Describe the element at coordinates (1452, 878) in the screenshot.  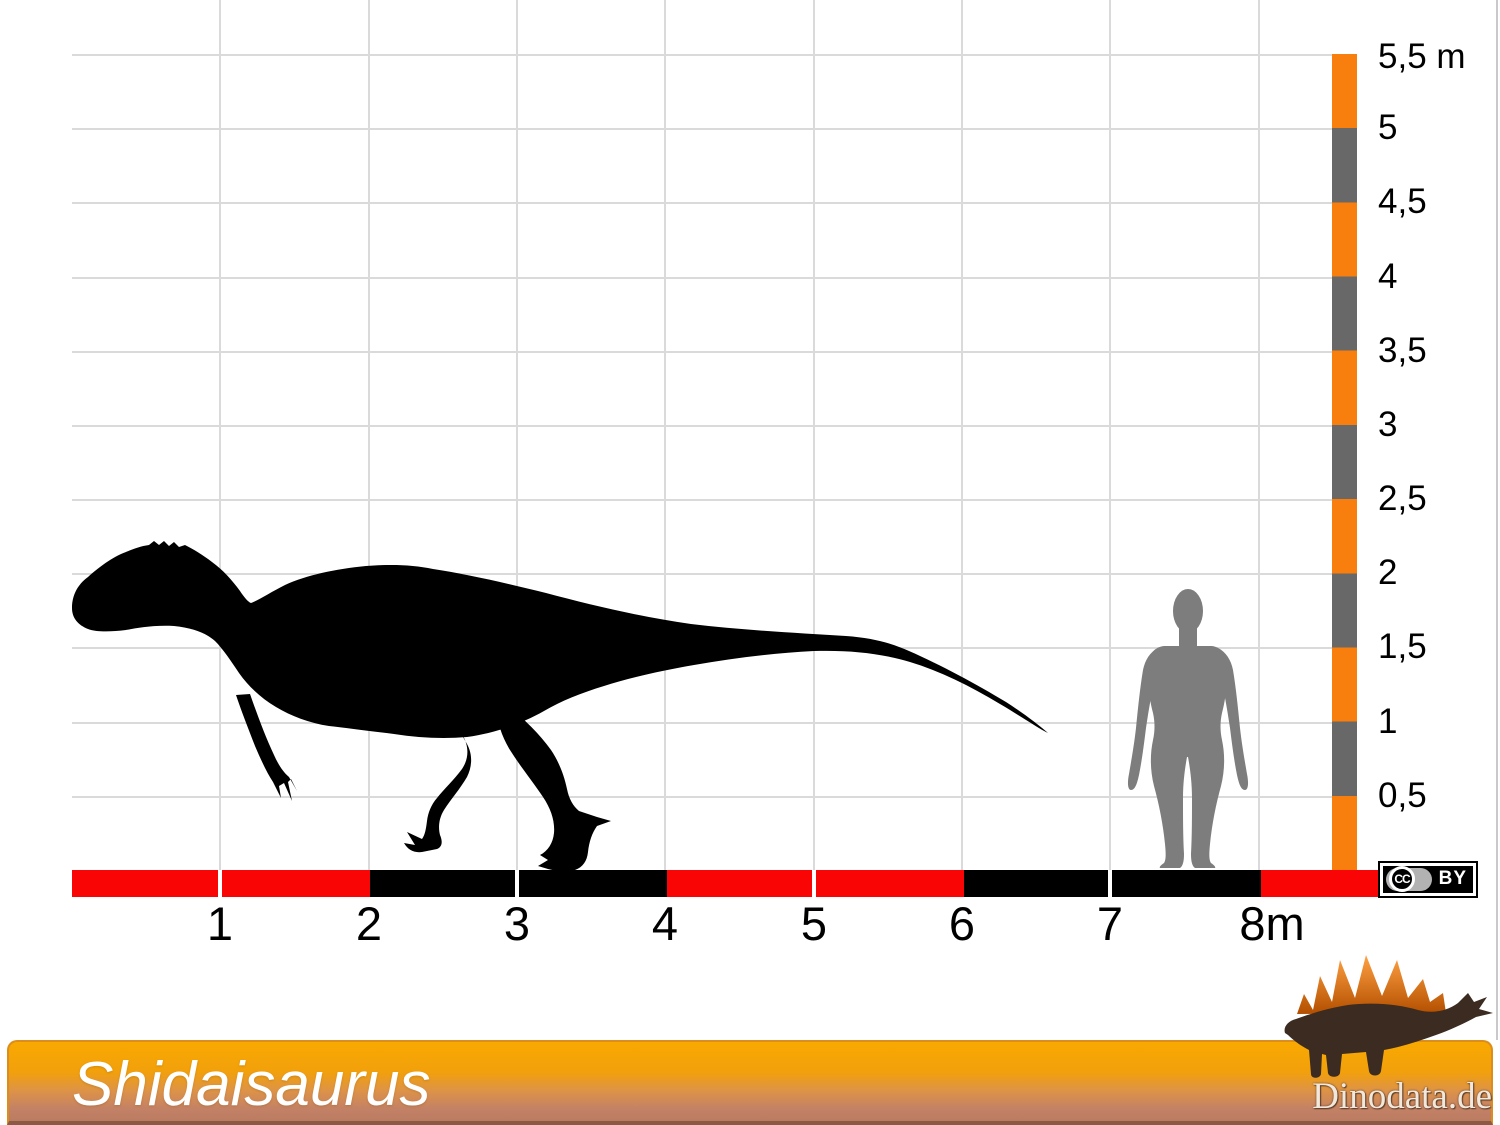
I see `cc-by-label: BY` at that location.